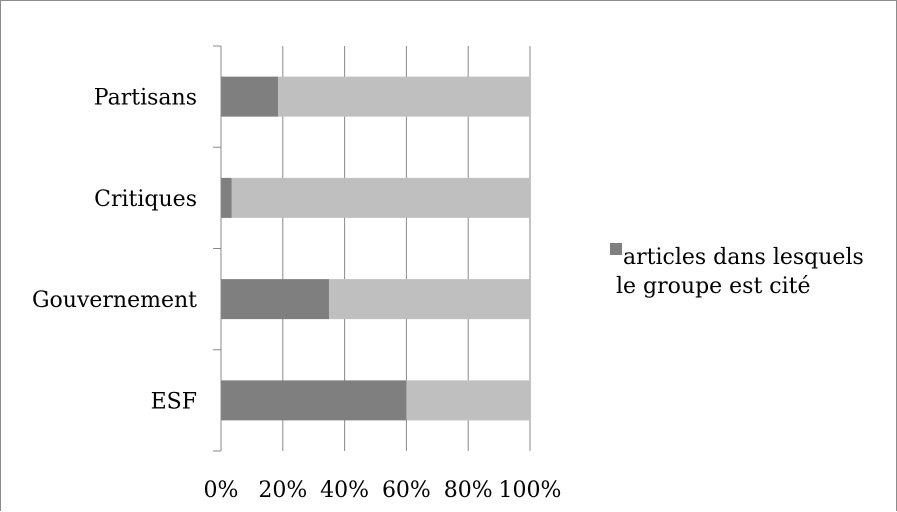  Describe the element at coordinates (114, 300) in the screenshot. I see `category-label-gouvernement: Gouvernement` at that location.